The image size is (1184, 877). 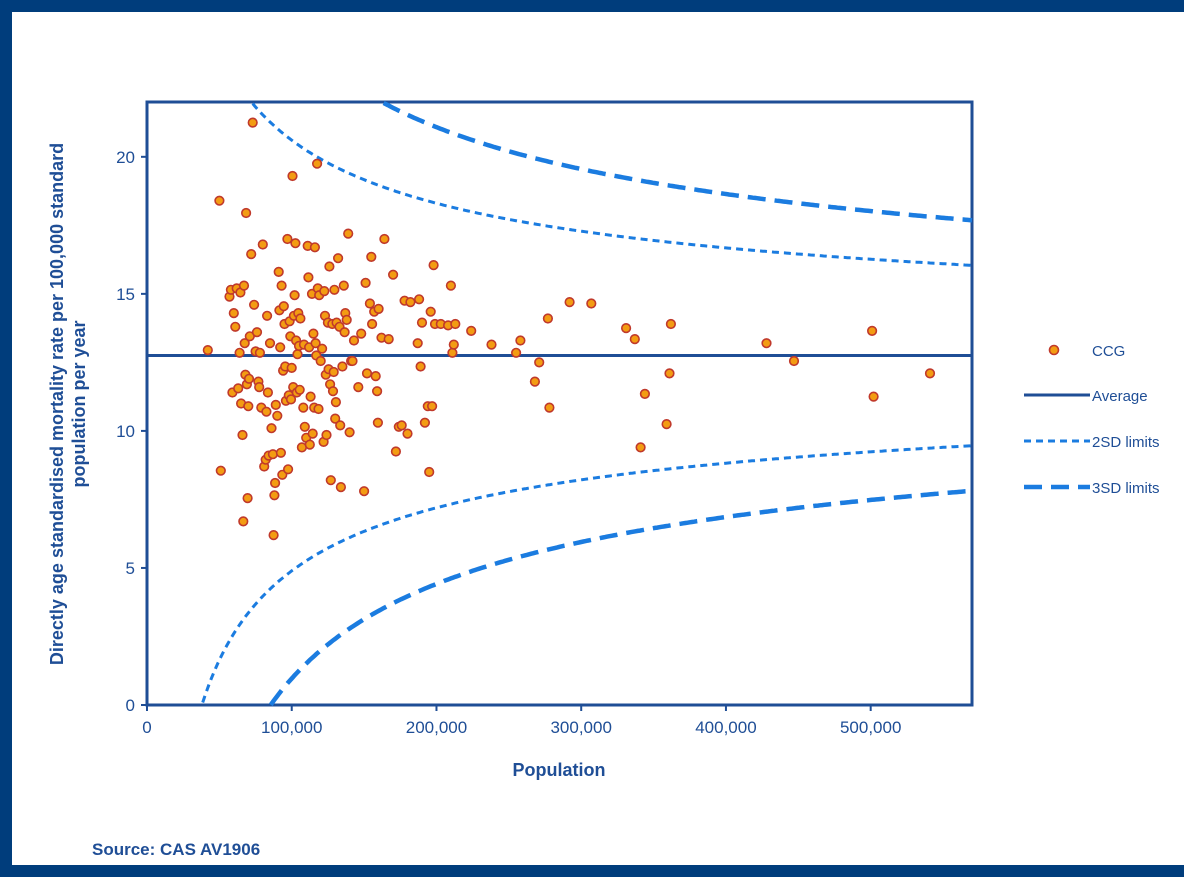 I want to click on upper-2sd-limit, so click(x=611, y=184).